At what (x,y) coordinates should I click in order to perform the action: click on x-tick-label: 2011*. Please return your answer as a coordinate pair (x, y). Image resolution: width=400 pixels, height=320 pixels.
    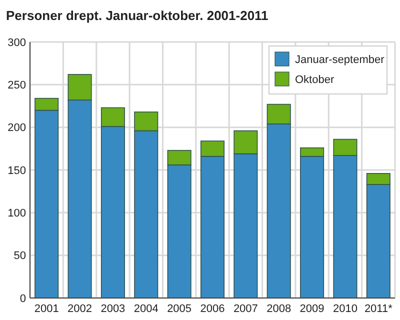
    Looking at the image, I should click on (379, 309).